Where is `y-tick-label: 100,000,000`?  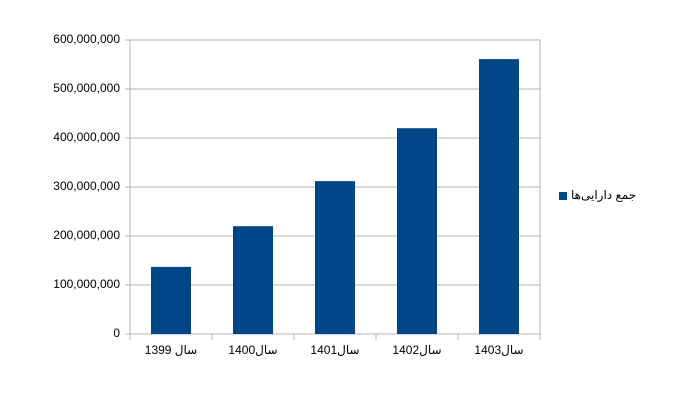 y-tick-label: 100,000,000 is located at coordinates (86, 284).